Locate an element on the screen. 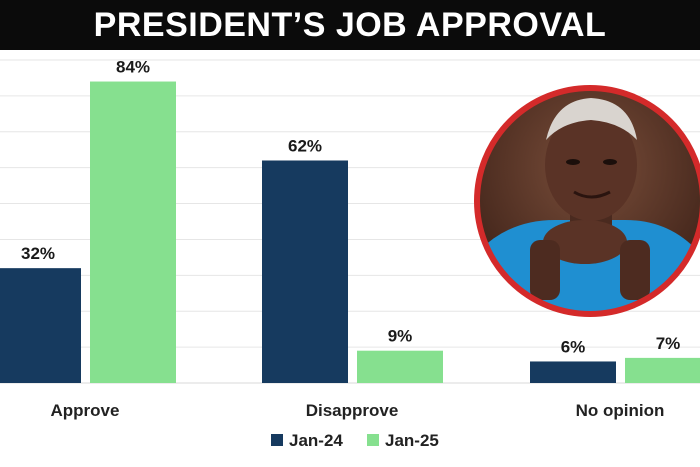 This screenshot has height=467, width=700. data-label: 9% is located at coordinates (400, 336).